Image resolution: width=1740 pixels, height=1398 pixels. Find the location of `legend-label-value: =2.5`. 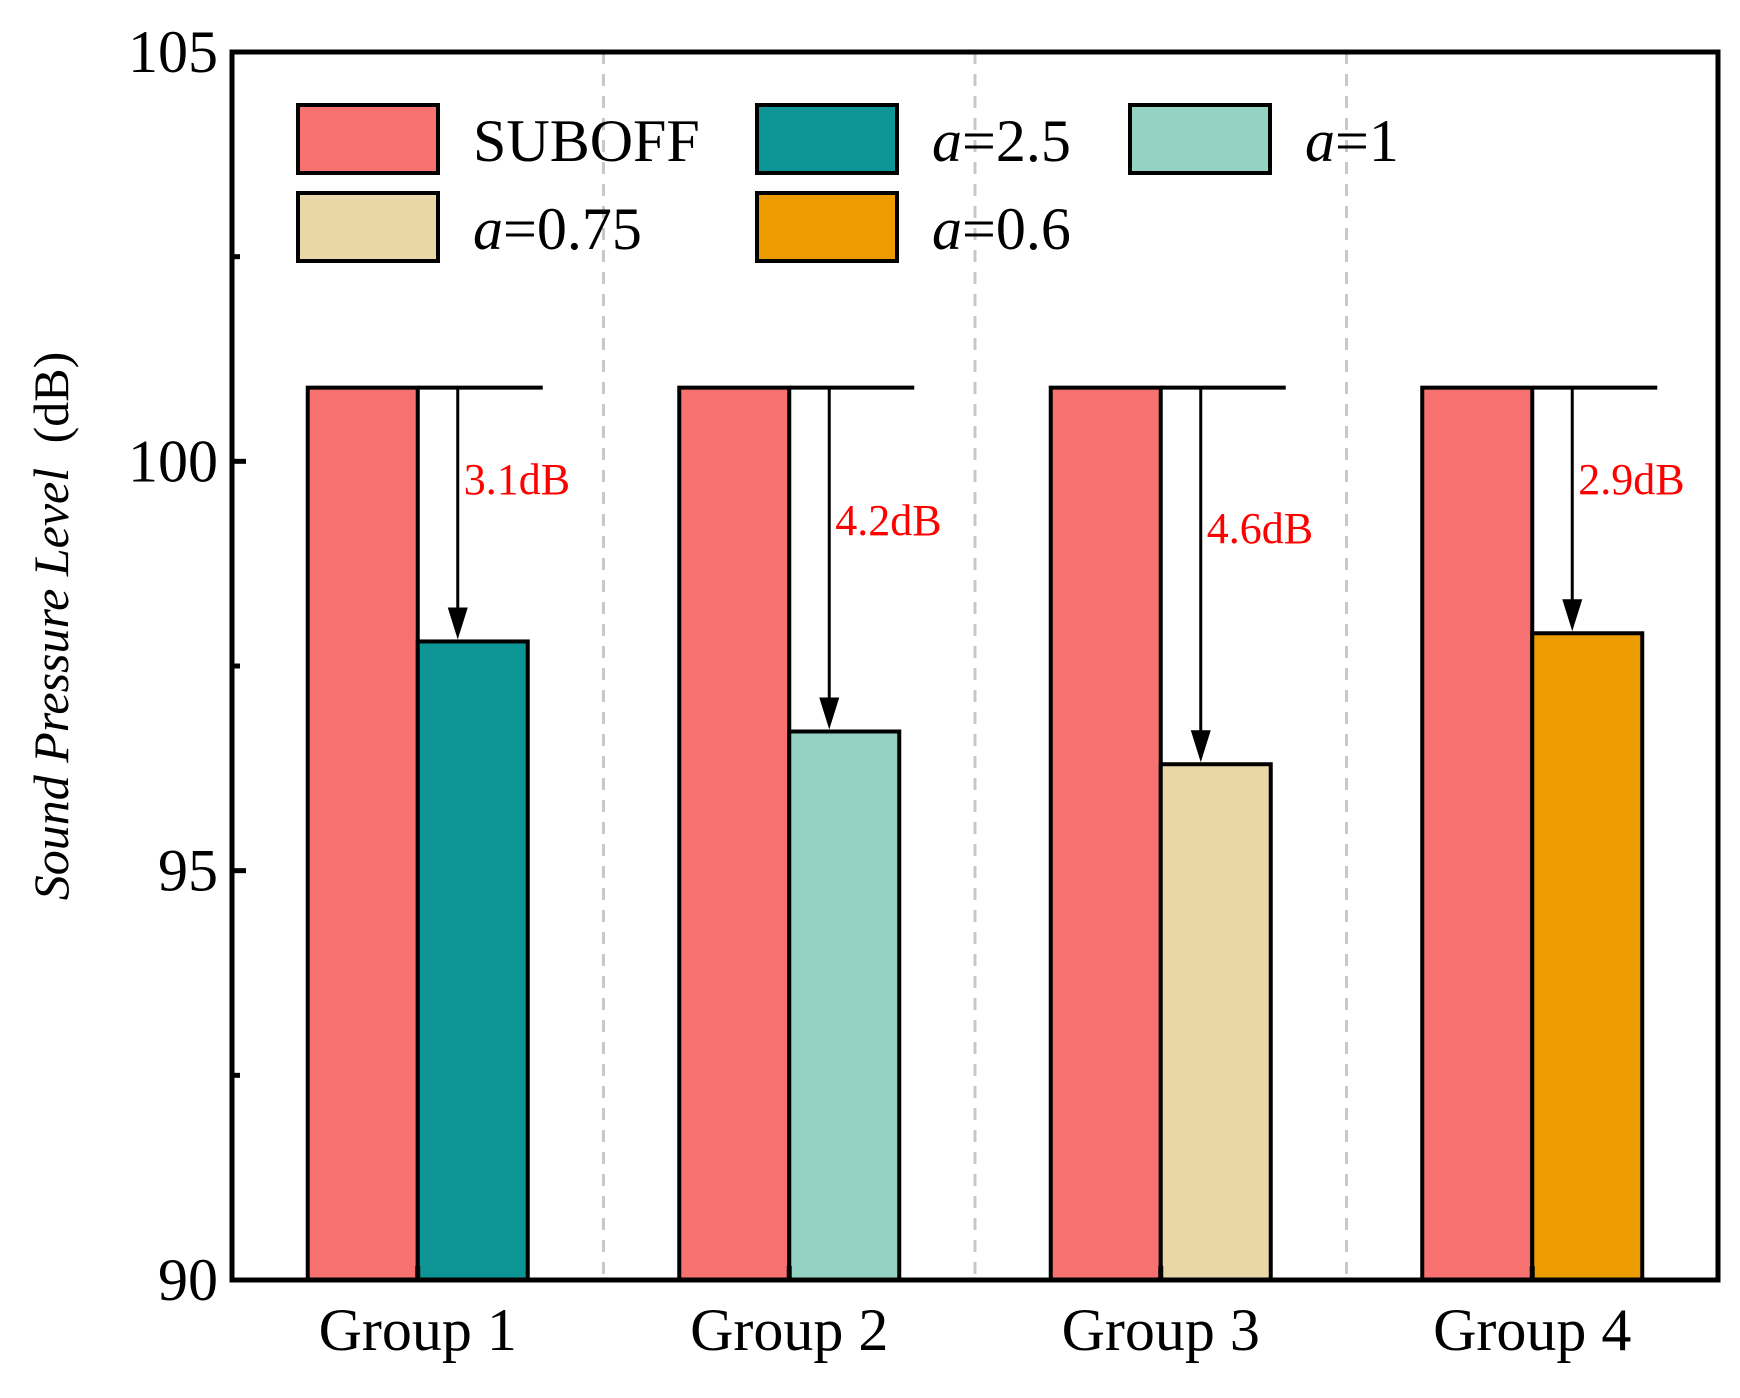

legend-label-value: =2.5 is located at coordinates (1016, 141).